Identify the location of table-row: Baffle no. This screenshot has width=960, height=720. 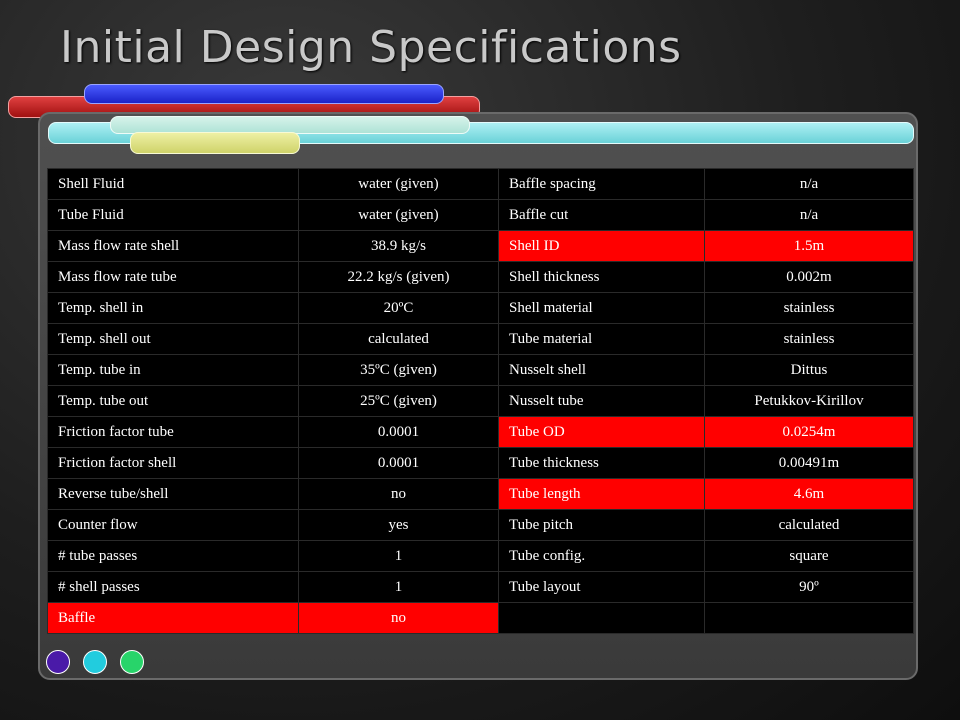
(480, 618).